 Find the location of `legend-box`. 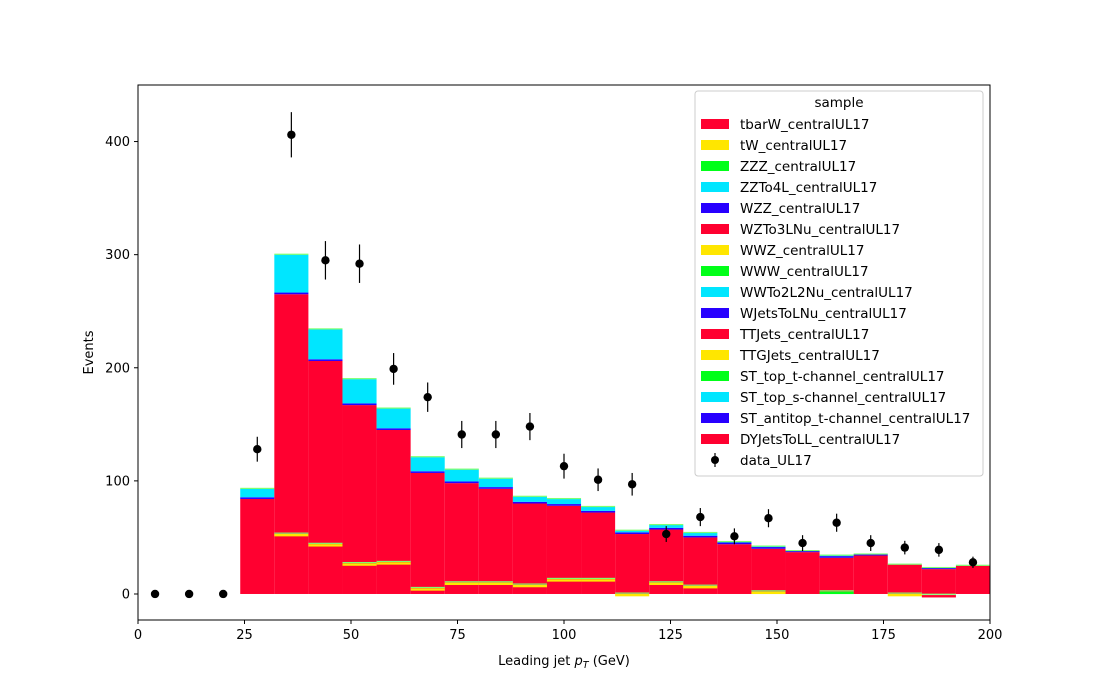

legend-box is located at coordinates (839, 283).